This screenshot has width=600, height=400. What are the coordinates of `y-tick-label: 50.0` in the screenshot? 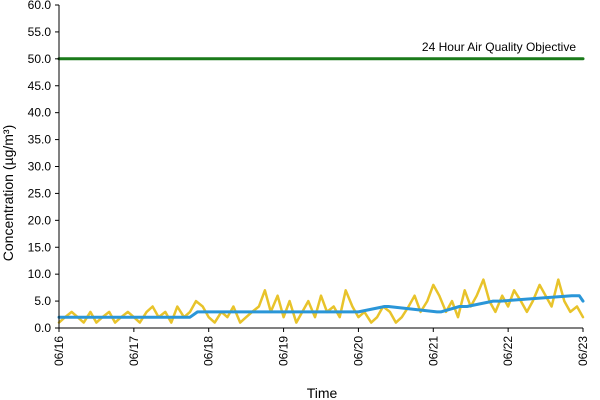 It's located at (40, 59).